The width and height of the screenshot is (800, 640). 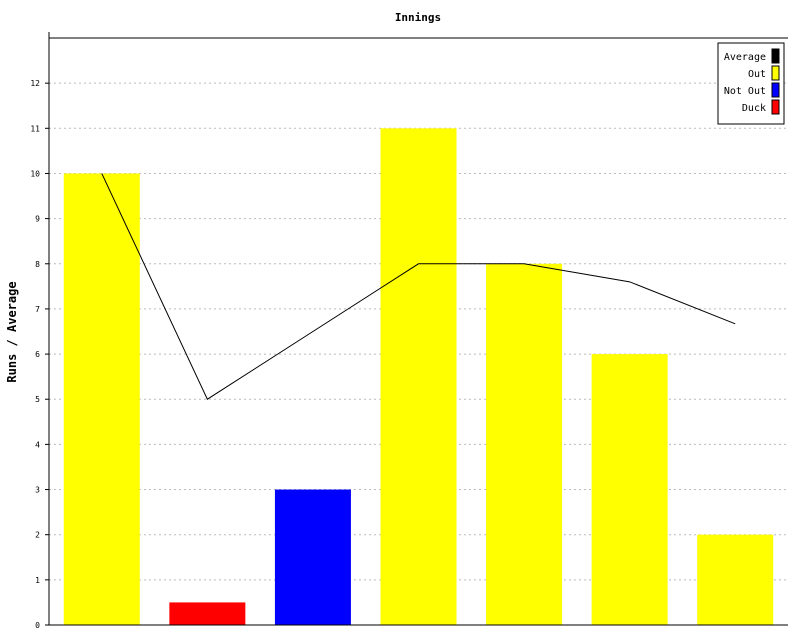 What do you see at coordinates (35, 173) in the screenshot?
I see `y-tick-label: 10` at bounding box center [35, 173].